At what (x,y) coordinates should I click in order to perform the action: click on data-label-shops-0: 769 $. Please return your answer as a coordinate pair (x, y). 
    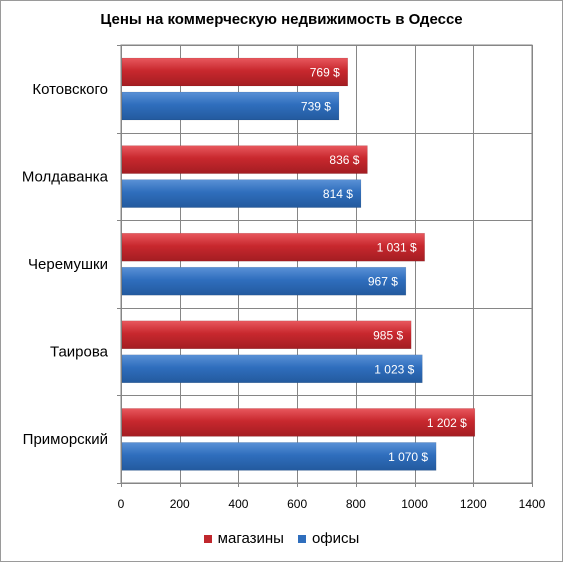
    Looking at the image, I should click on (325, 73).